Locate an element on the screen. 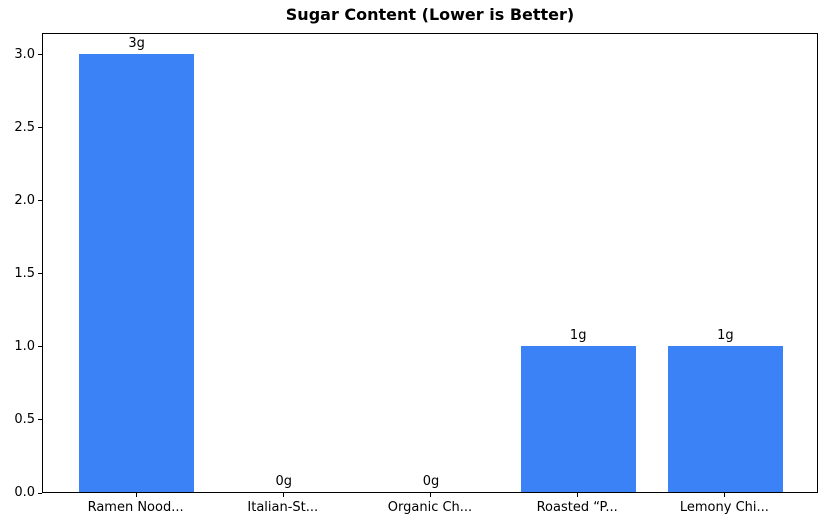 The image size is (826, 528). y-tick-label: 1.5 is located at coordinates (24, 273).